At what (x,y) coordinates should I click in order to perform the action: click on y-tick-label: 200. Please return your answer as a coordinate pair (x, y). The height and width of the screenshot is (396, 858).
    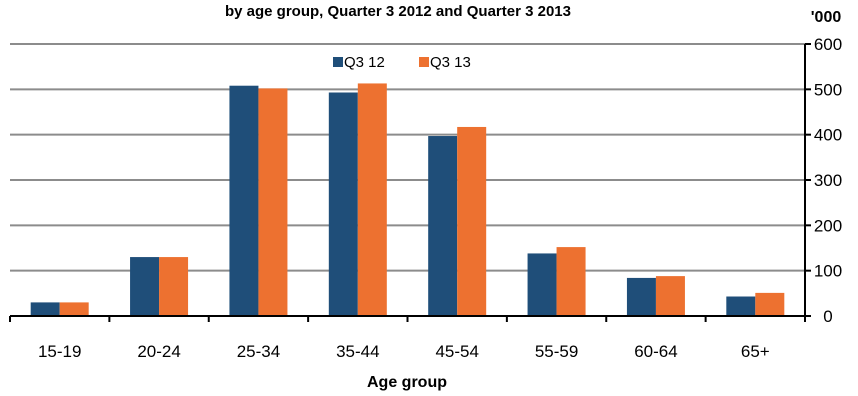
    Looking at the image, I should click on (828, 225).